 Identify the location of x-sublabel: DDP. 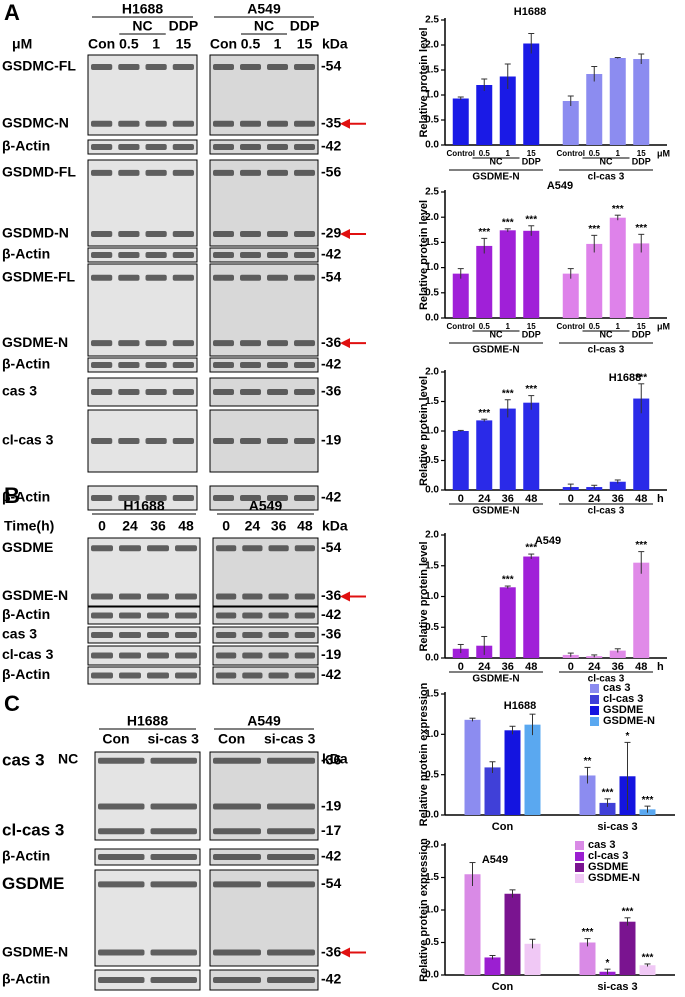
(641, 334).